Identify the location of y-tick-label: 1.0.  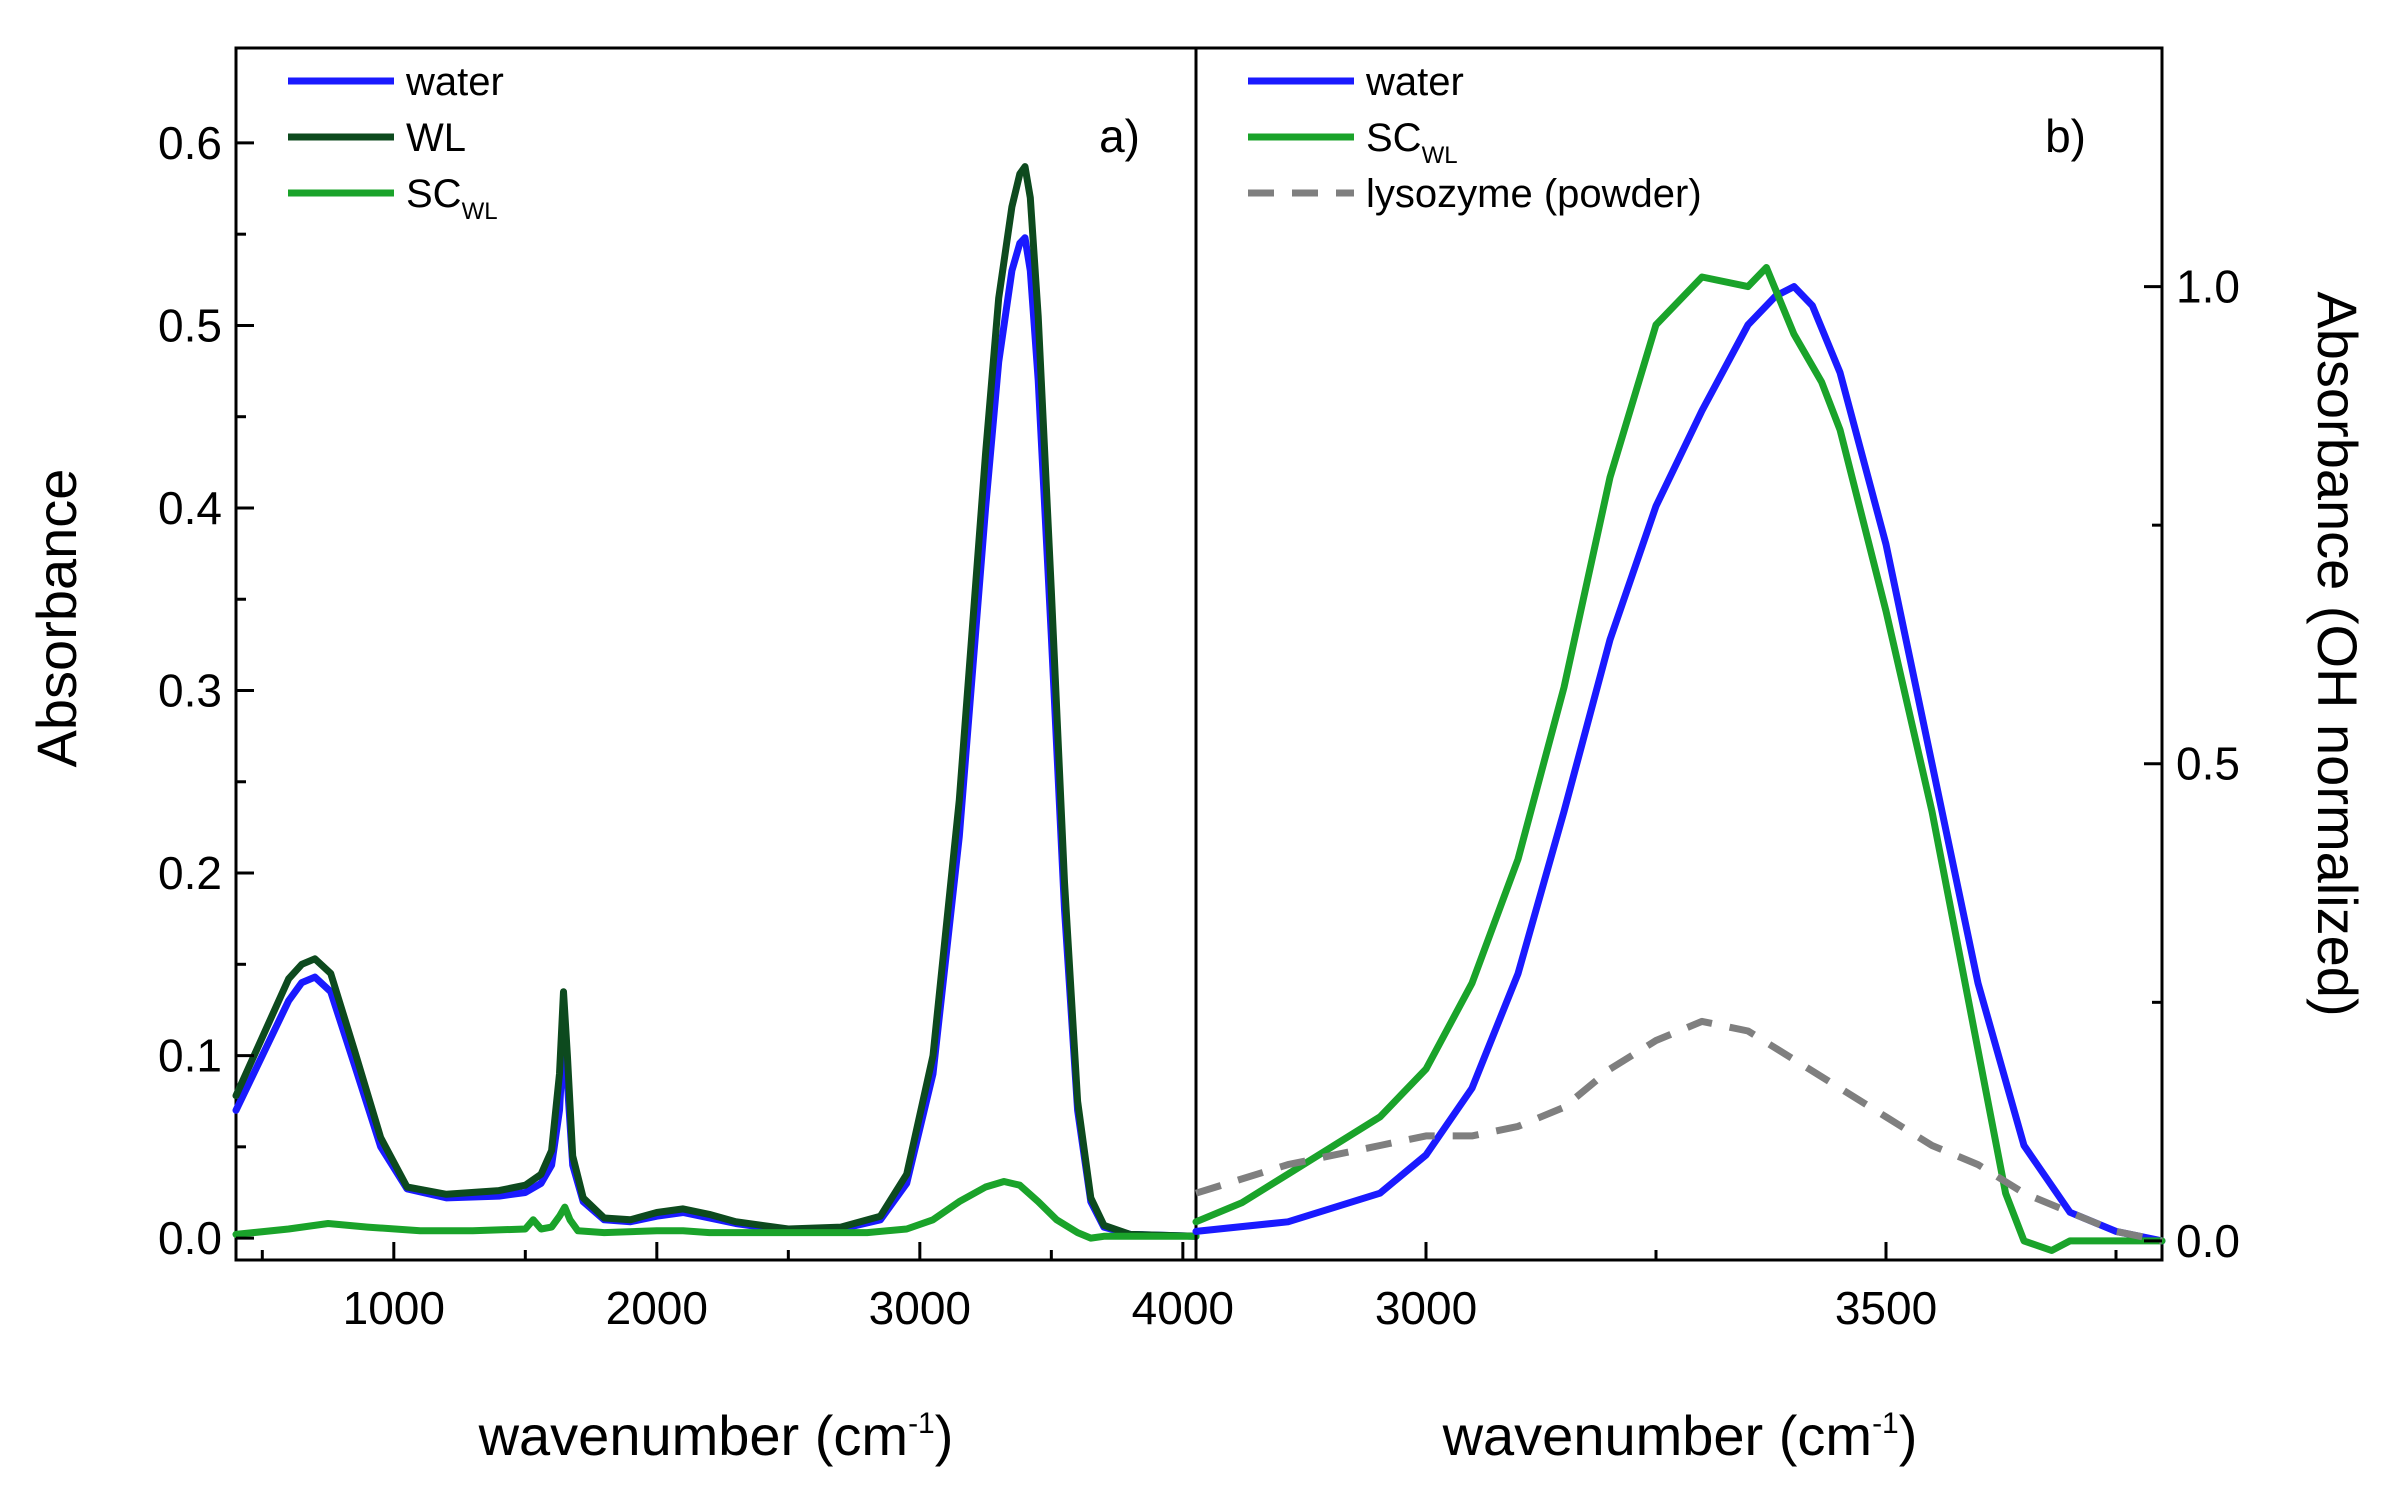
(2208, 287).